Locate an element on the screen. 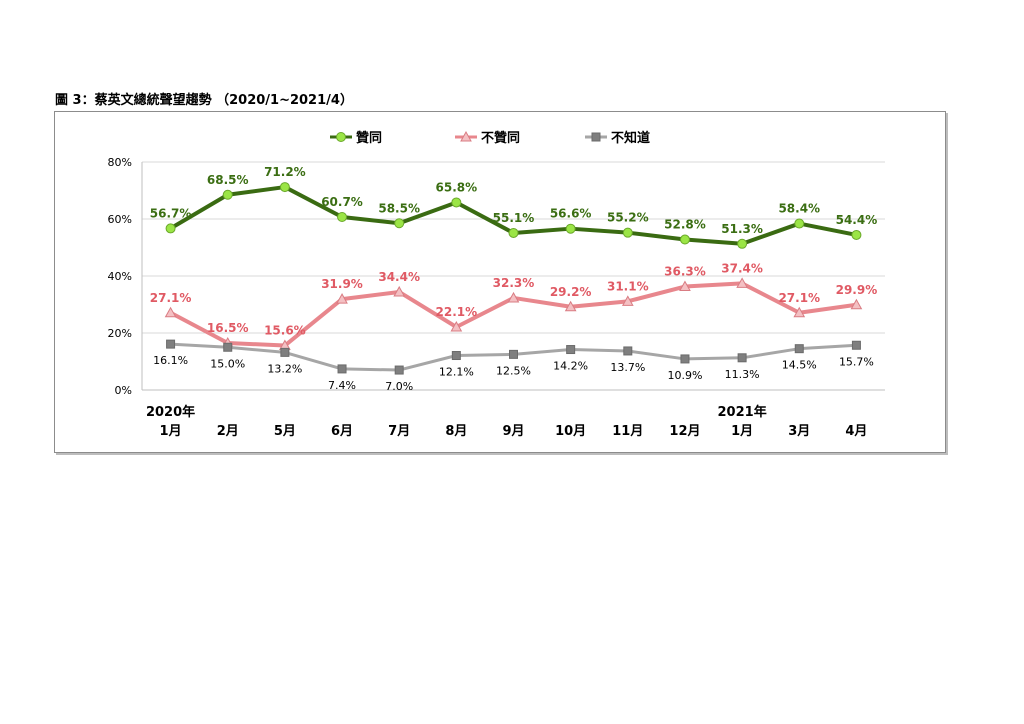  y-tick-label: 80% is located at coordinates (120, 162).